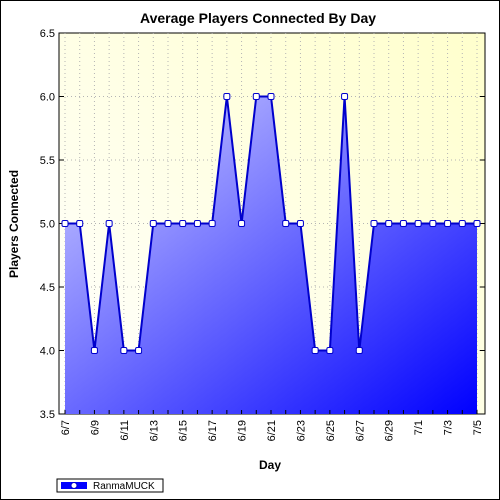 This screenshot has width=500, height=500. I want to click on y-tick-label: 6.0, so click(47, 98).